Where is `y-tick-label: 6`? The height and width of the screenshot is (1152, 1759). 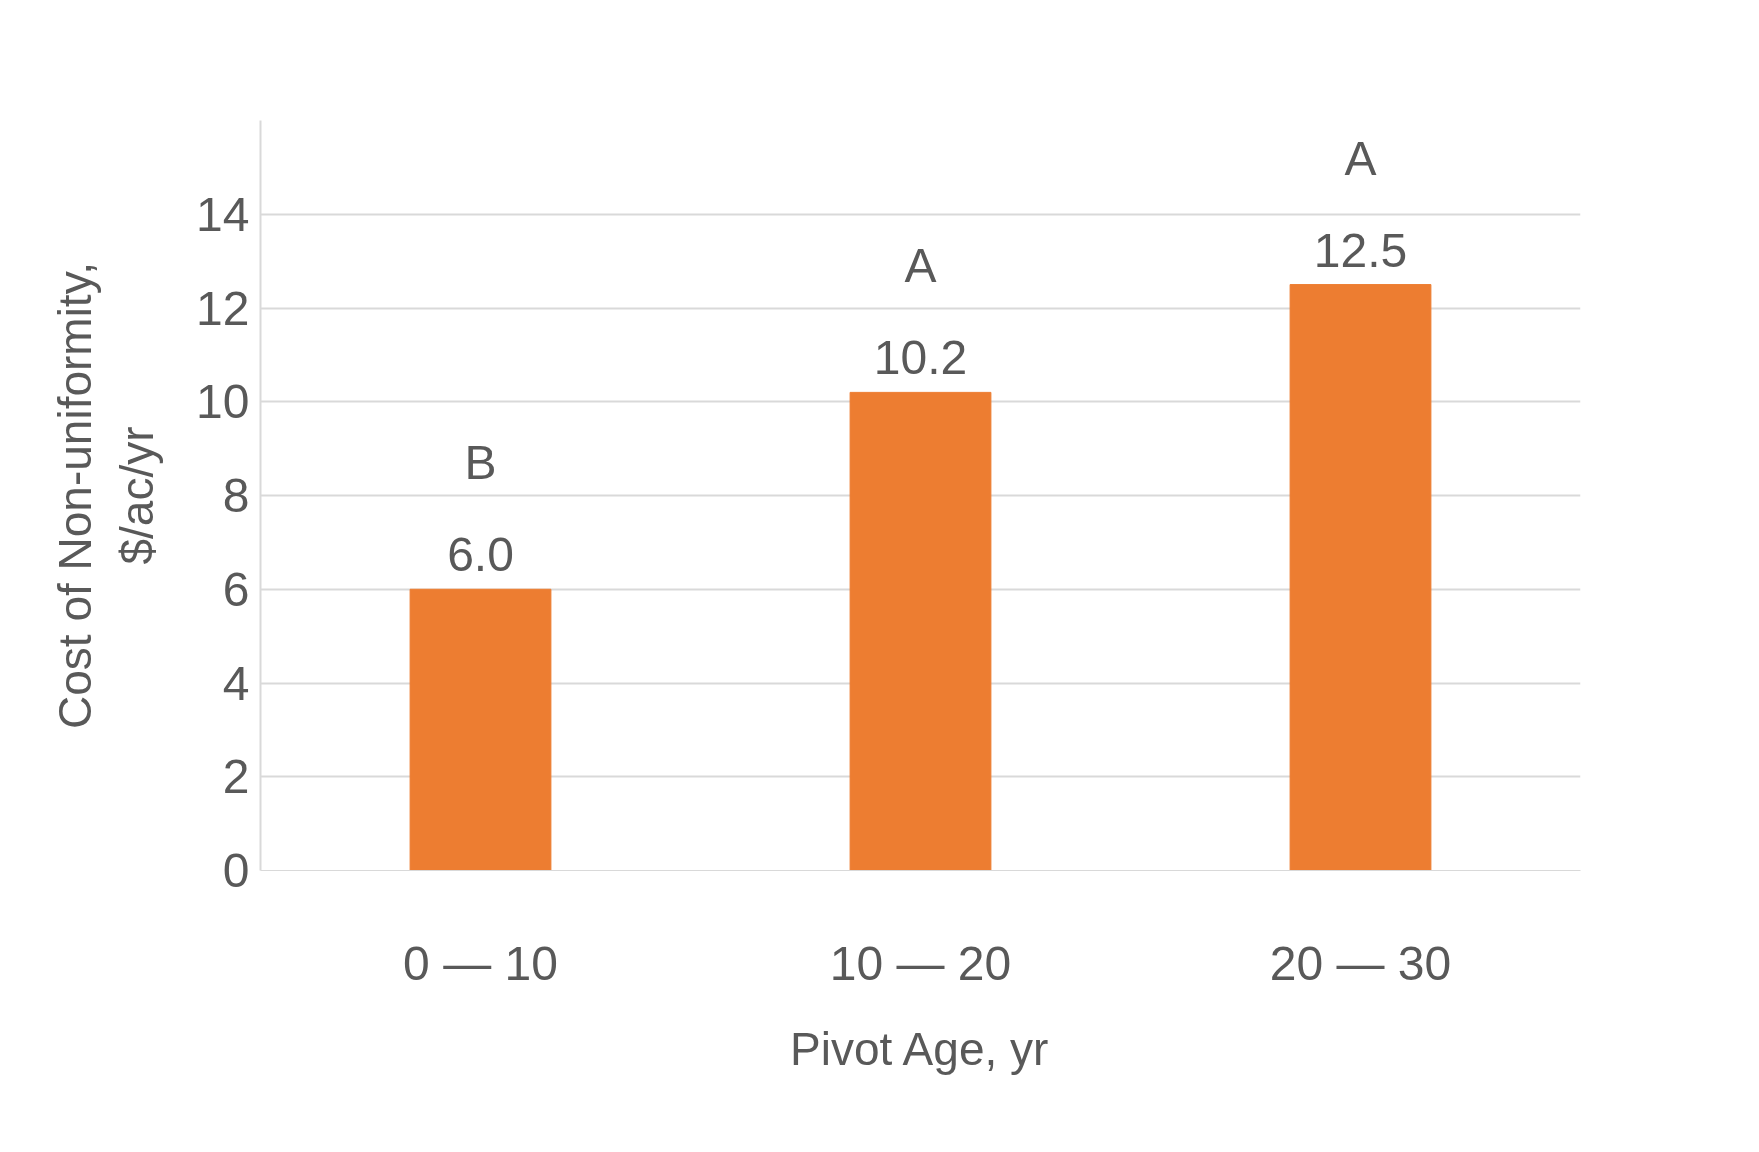 y-tick-label: 6 is located at coordinates (236, 589).